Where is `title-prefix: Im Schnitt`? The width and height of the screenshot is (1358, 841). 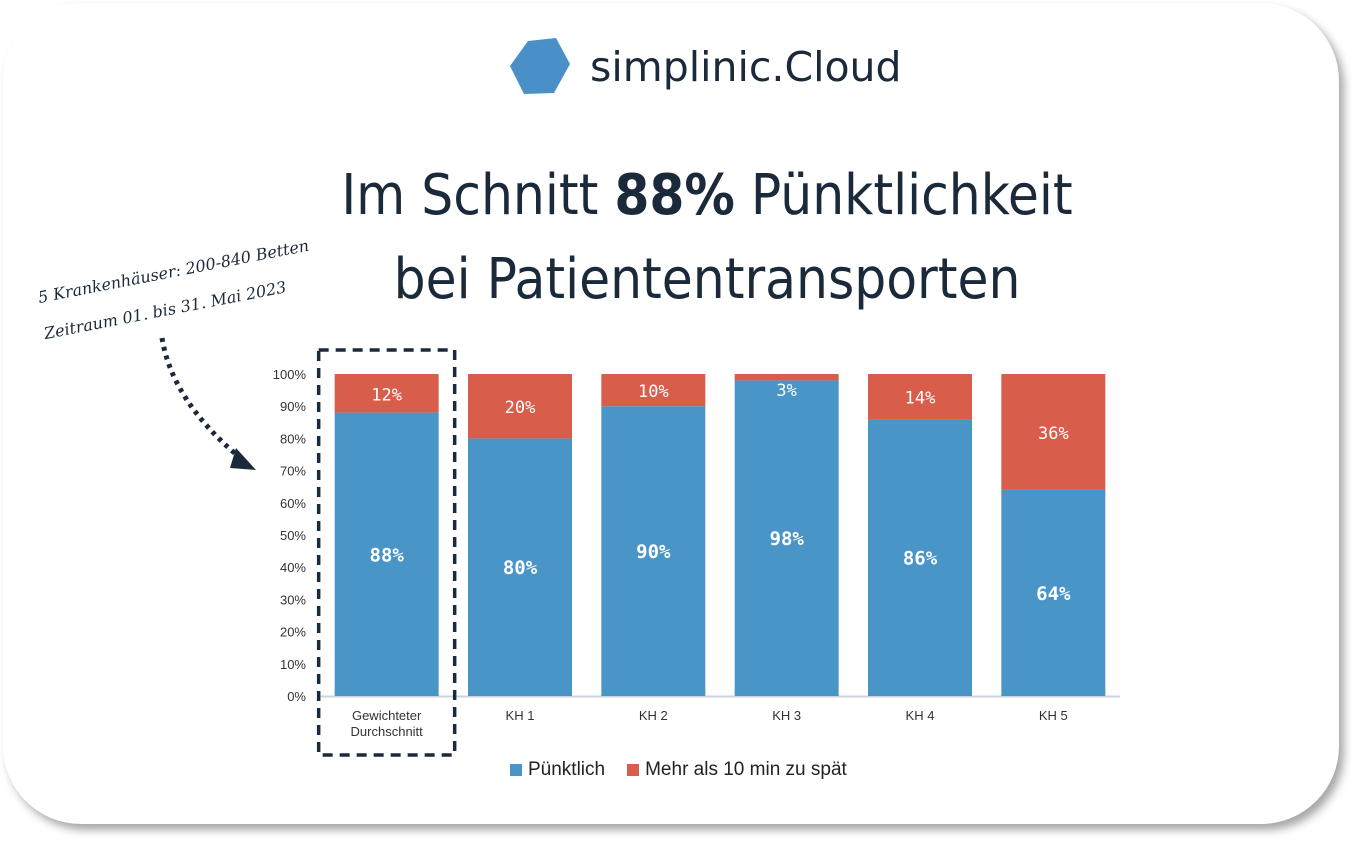
title-prefix: Im Schnitt is located at coordinates (478, 195).